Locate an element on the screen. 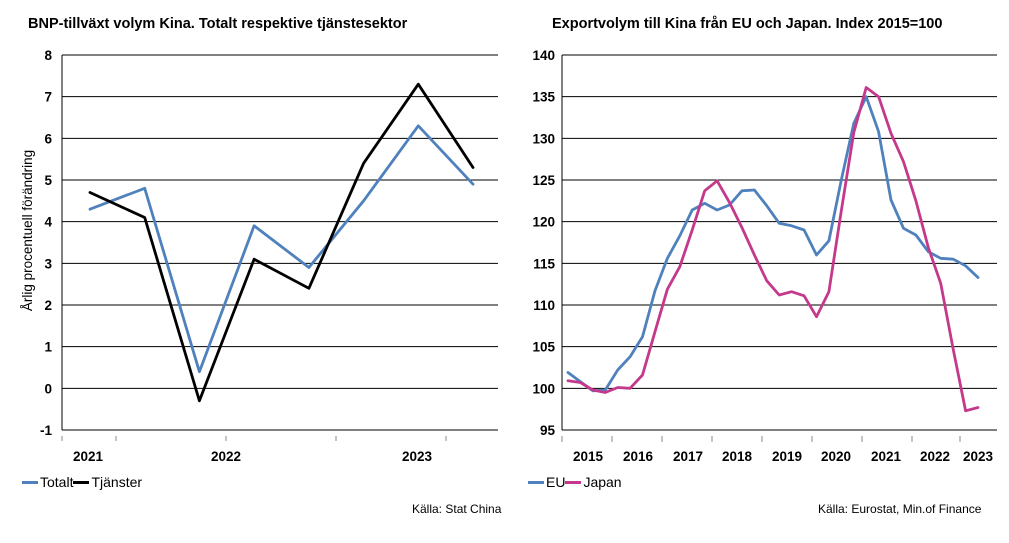 The height and width of the screenshot is (543, 1009). legend-label-totalt: Totalt is located at coordinates (57, 482).